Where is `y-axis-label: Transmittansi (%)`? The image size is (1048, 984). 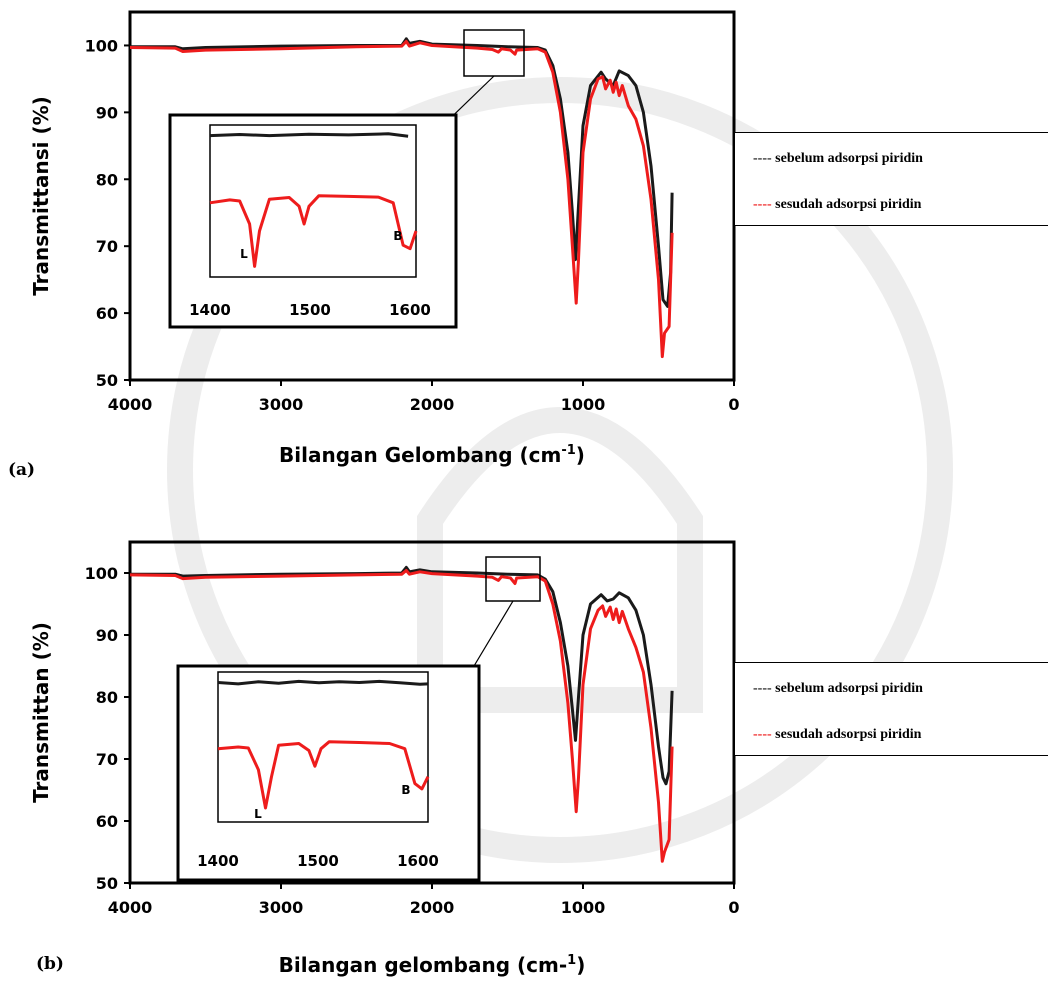
y-axis-label: Transmittansi (%) is located at coordinates (41, 196).